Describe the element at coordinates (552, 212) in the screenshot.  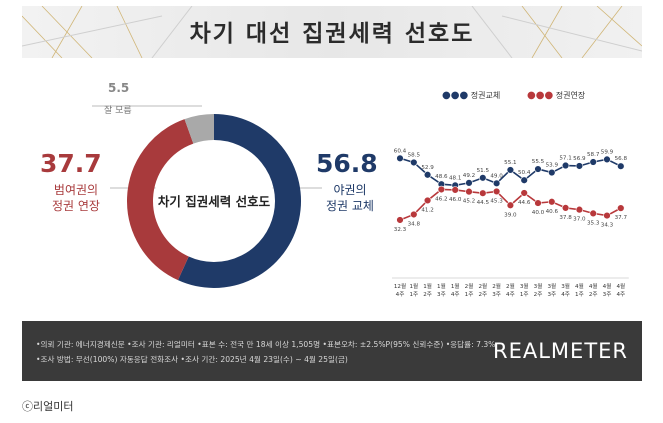
I see `data-label: 40.6` at that location.